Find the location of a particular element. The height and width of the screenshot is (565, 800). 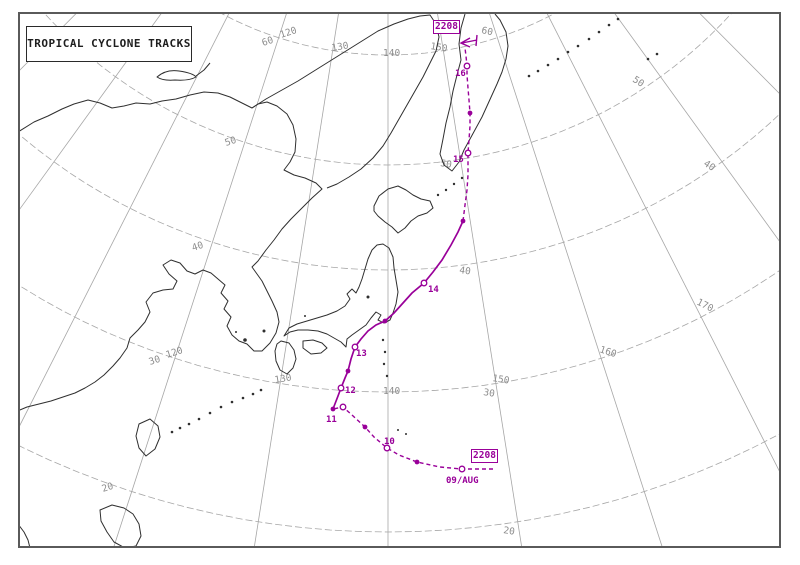

grid-label: 150 is located at coordinates (439, 48).